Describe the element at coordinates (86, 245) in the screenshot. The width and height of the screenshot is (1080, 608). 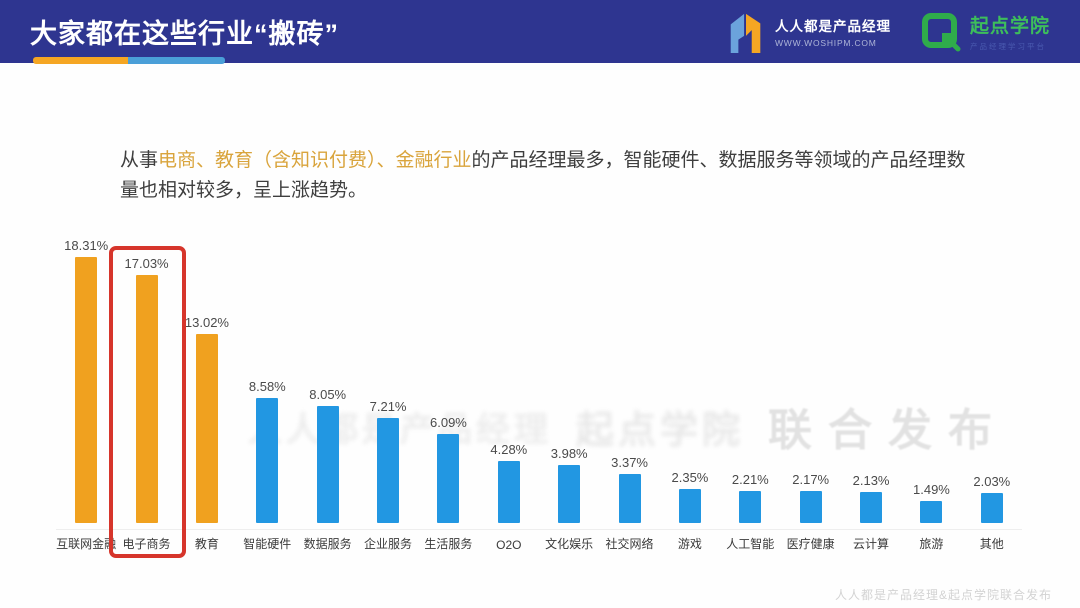
I see `bar-value-label: 18.31%` at that location.